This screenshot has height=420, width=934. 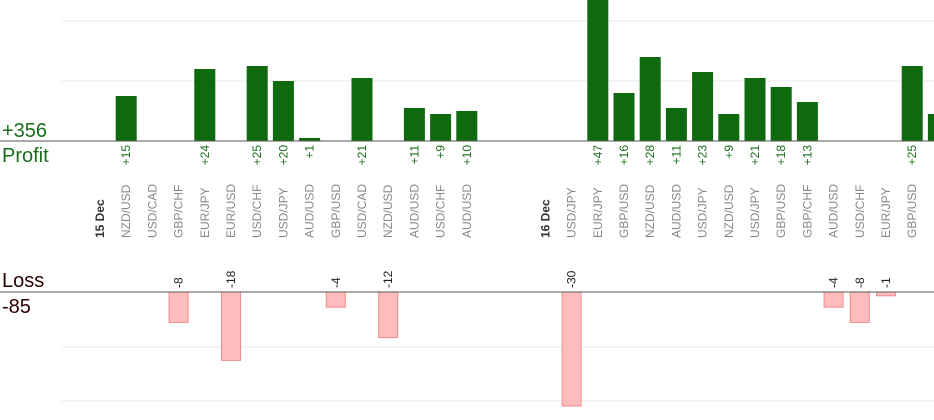 What do you see at coordinates (781, 155) in the screenshot?
I see `profit-value-label: +18` at bounding box center [781, 155].